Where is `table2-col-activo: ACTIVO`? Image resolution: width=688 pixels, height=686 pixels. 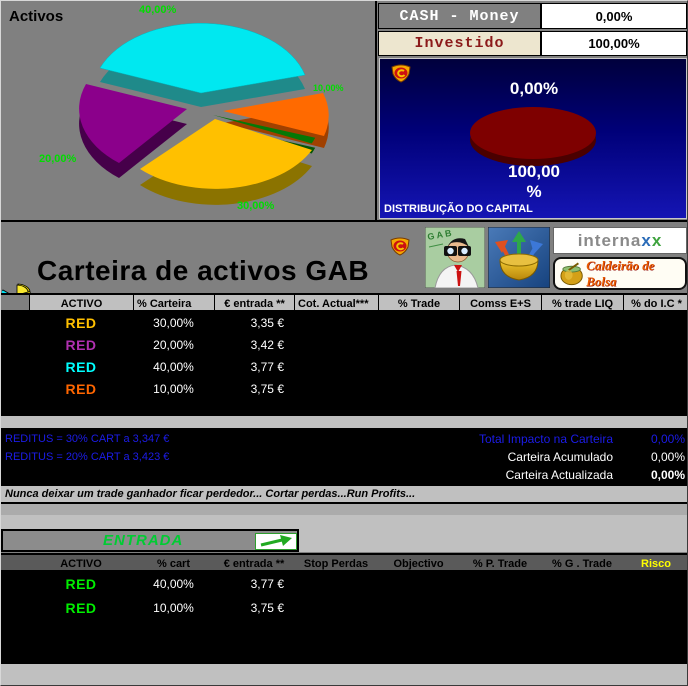 table2-col-activo: ACTIVO is located at coordinates (81, 563).